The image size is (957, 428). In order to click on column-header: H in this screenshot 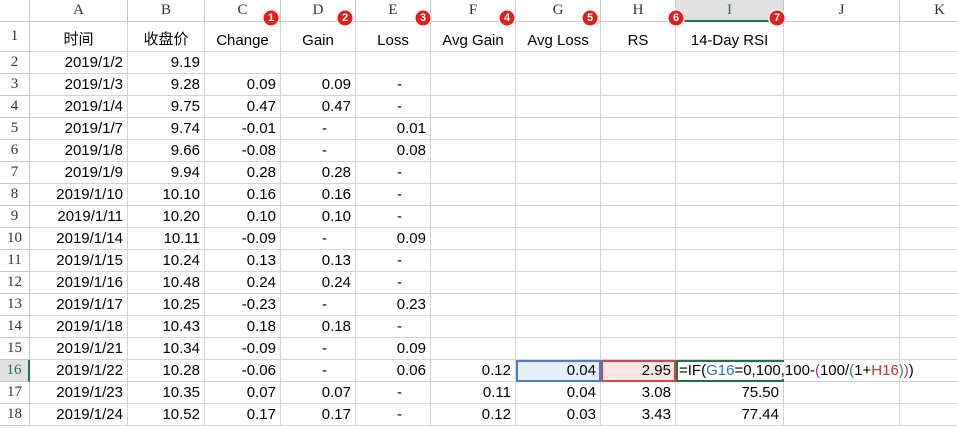, I will do `click(638, 11)`.